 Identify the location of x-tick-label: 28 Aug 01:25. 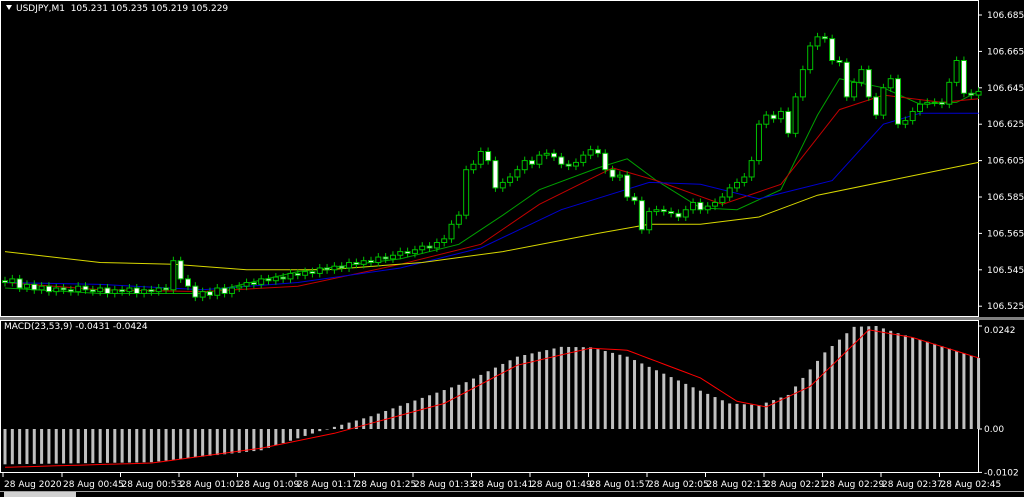
(386, 485).